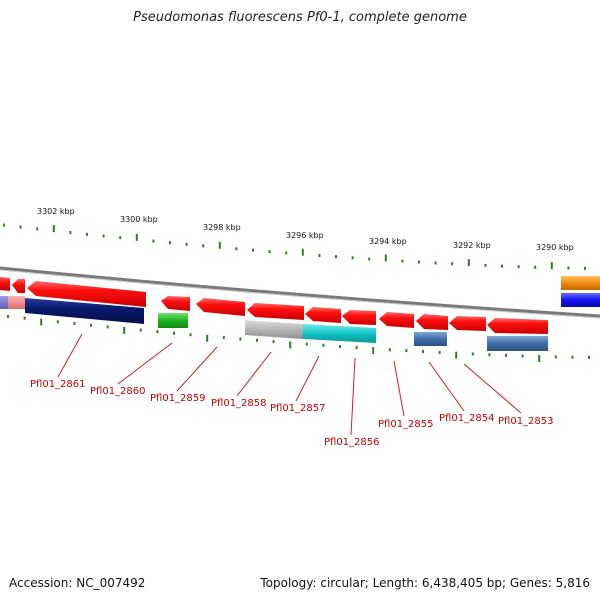 The width and height of the screenshot is (600, 600). What do you see at coordinates (173, 320) in the screenshot?
I see `green-feature` at bounding box center [173, 320].